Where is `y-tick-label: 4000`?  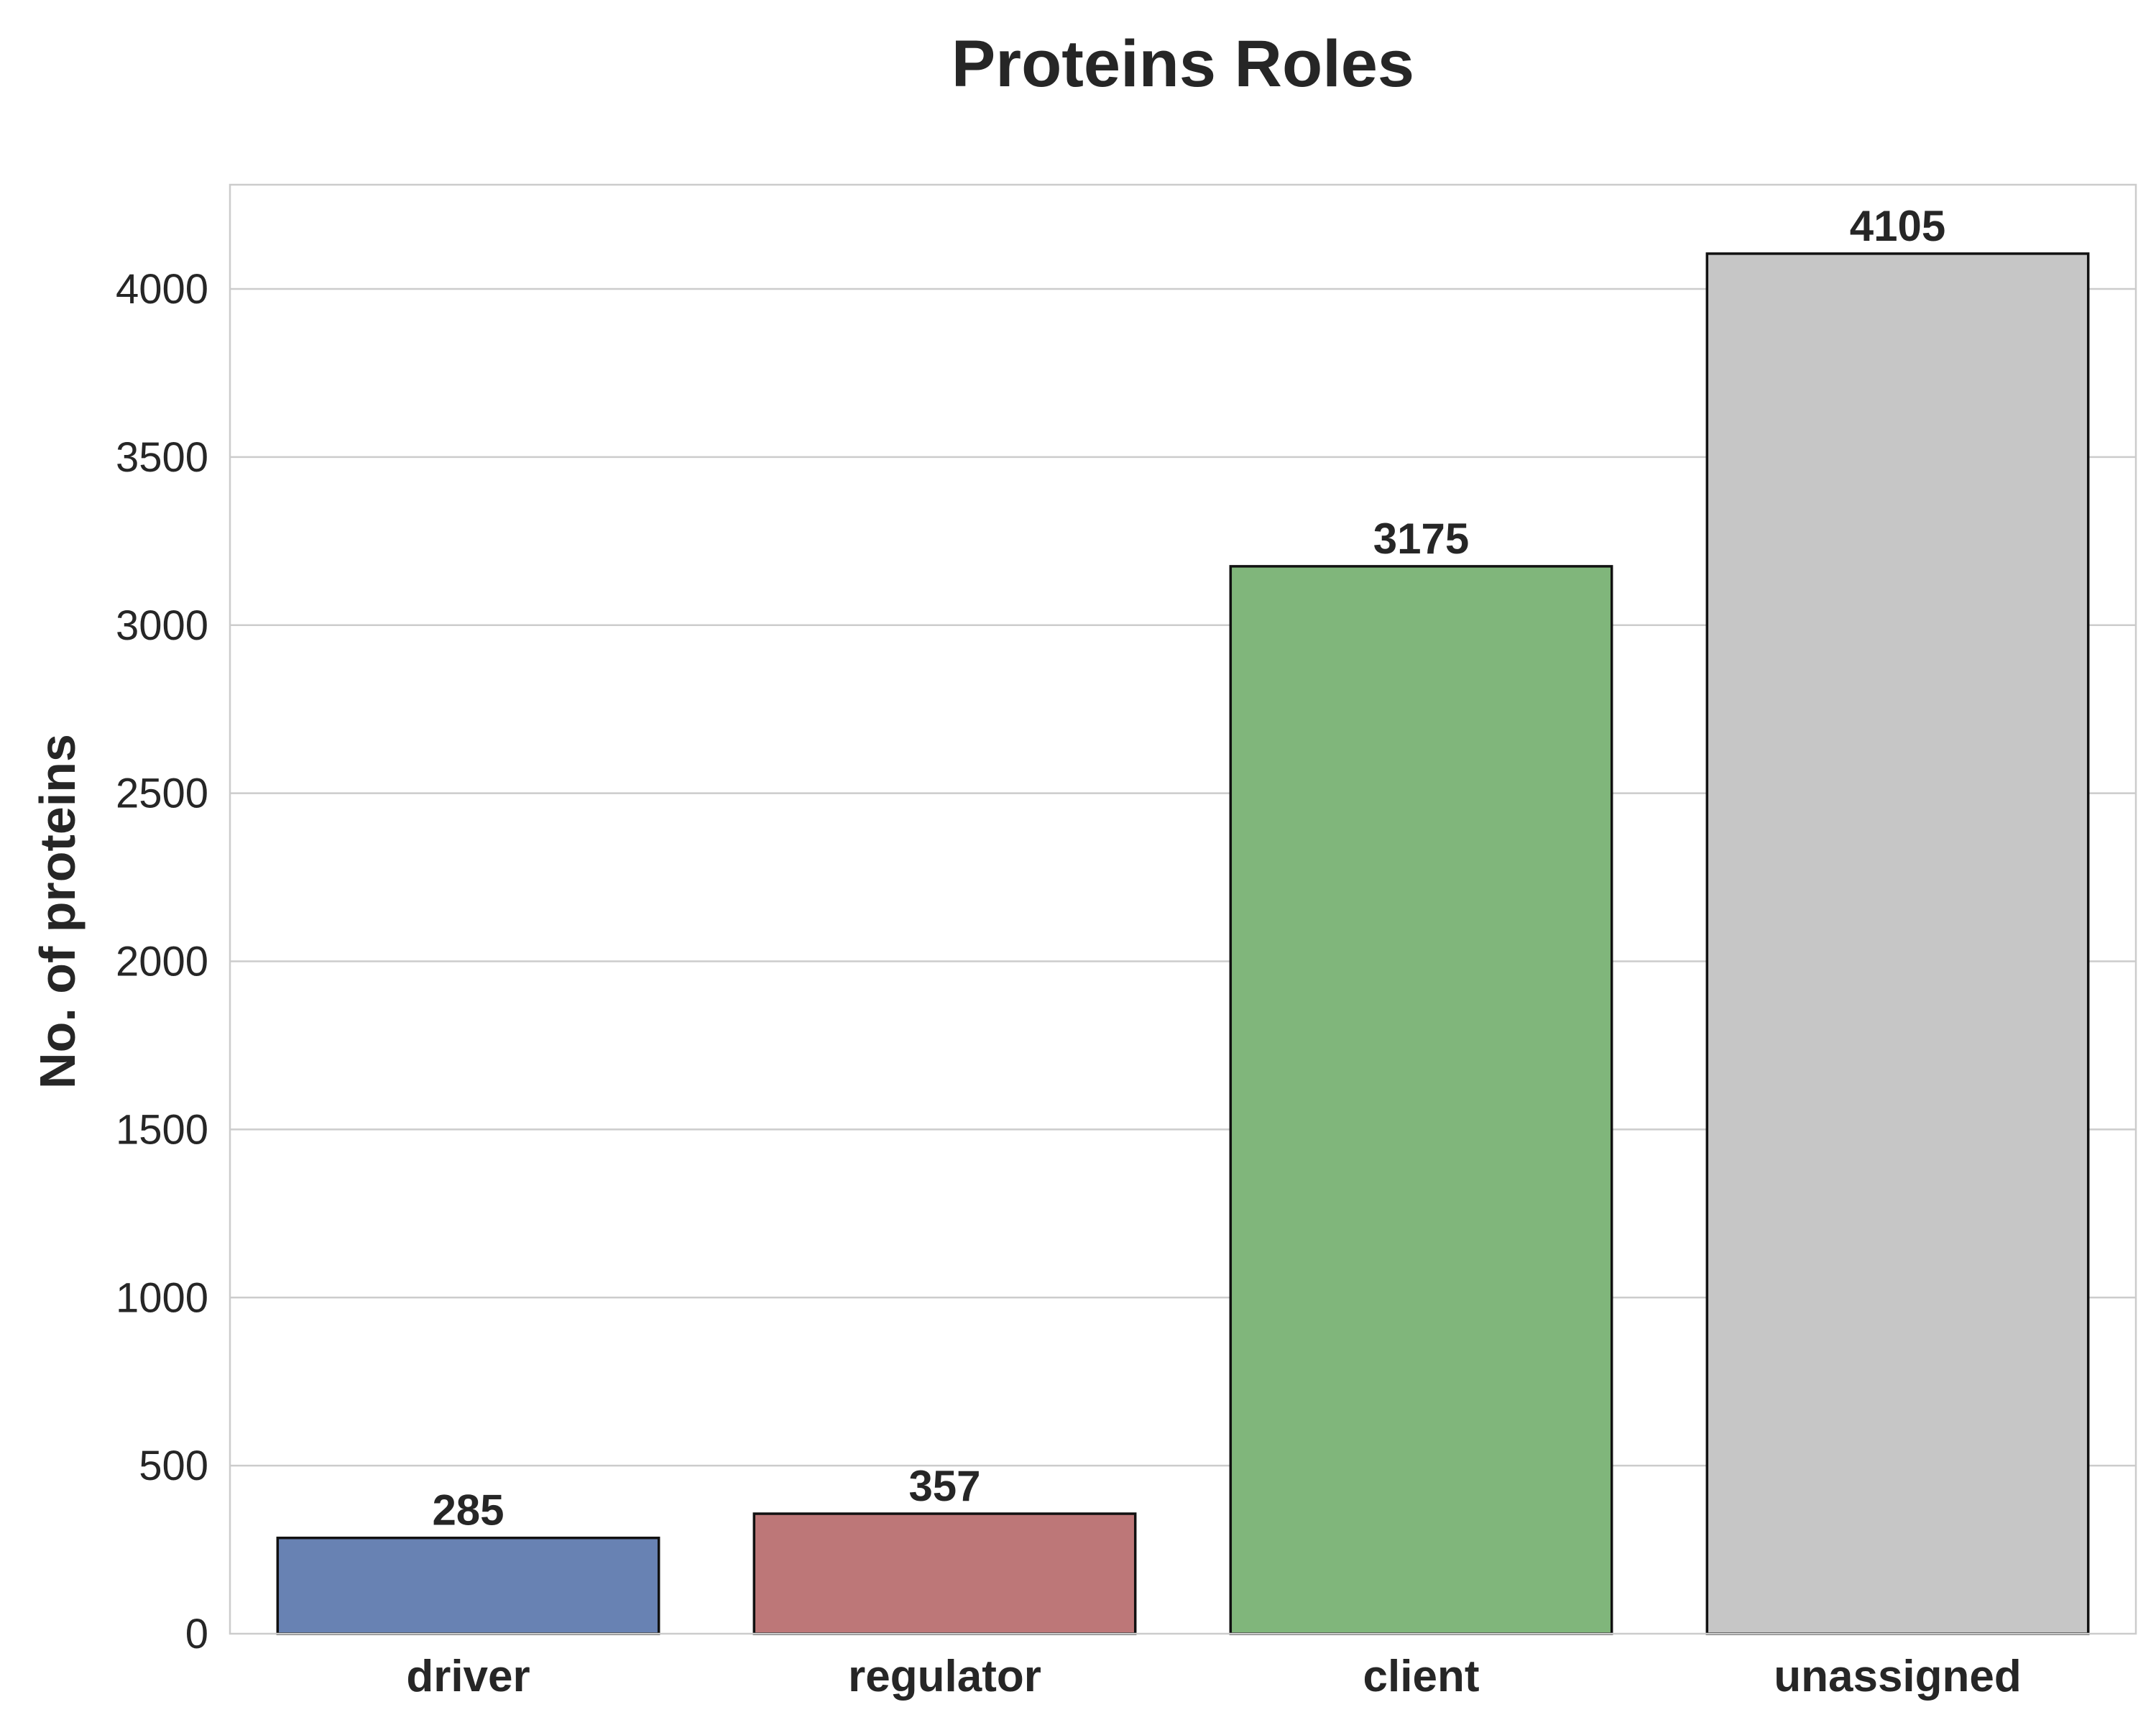
y-tick-label: 4000 is located at coordinates (162, 289).